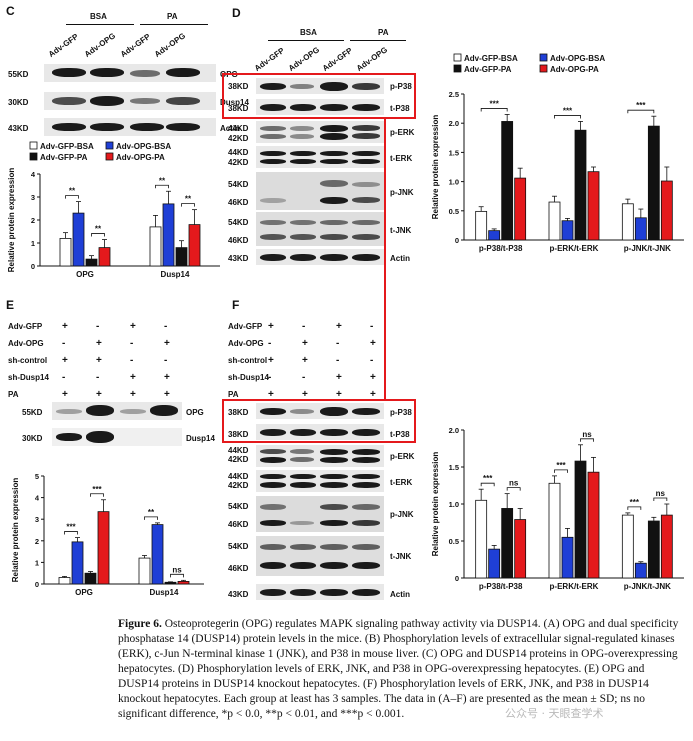  What do you see at coordinates (454, 430) in the screenshot?
I see `y-tick-label: 2.0` at bounding box center [454, 430].